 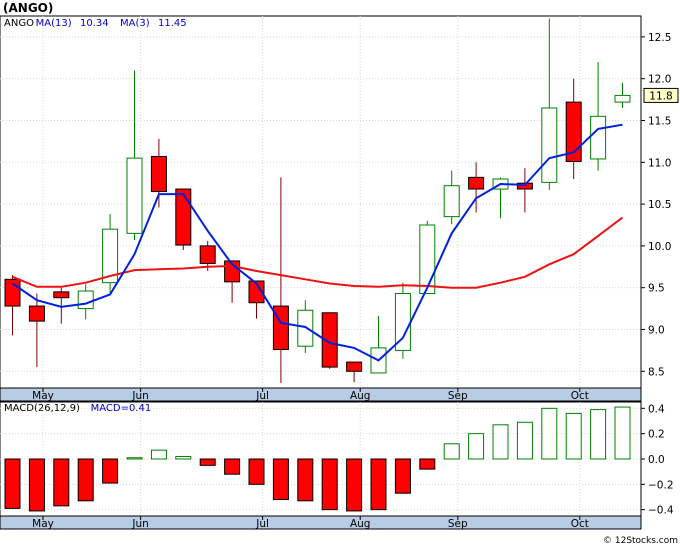 I want to click on price-legend-value: 10.34, so click(x=94, y=23).